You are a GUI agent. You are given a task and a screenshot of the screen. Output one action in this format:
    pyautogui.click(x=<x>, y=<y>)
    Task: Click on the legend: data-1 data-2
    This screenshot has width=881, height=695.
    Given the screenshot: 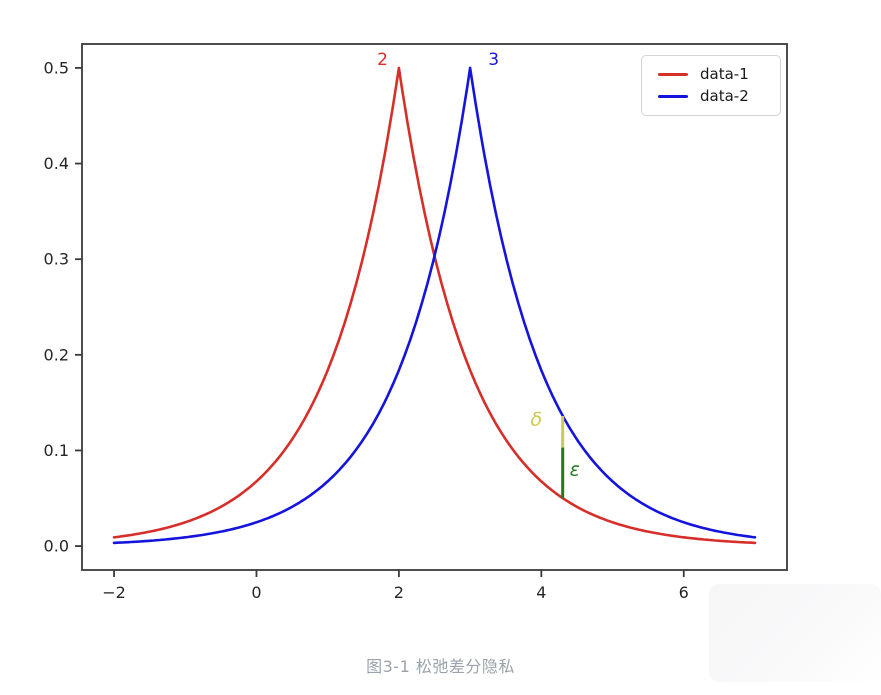 What is the action you would take?
    pyautogui.click(x=711, y=85)
    